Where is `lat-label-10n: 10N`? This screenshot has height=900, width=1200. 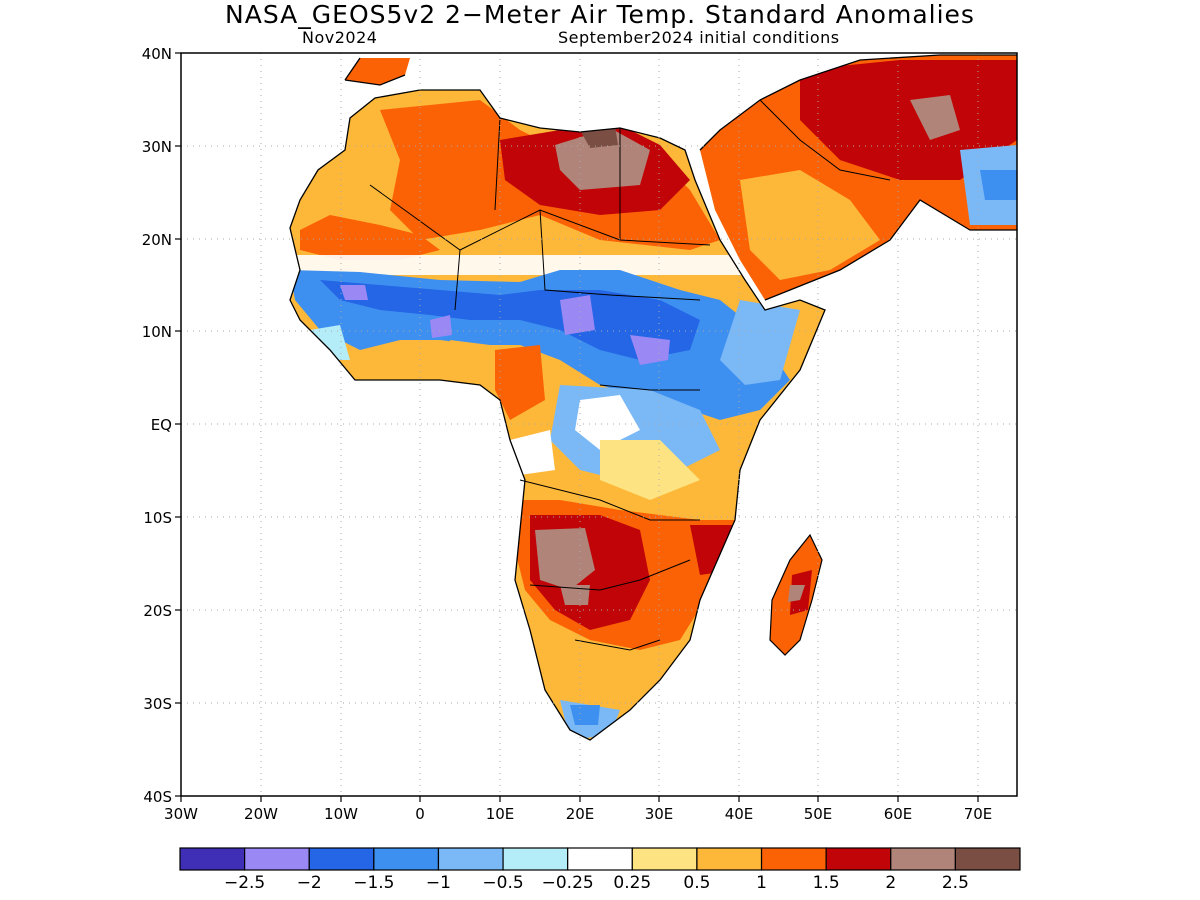 lat-label-10n: 10N is located at coordinates (157, 332).